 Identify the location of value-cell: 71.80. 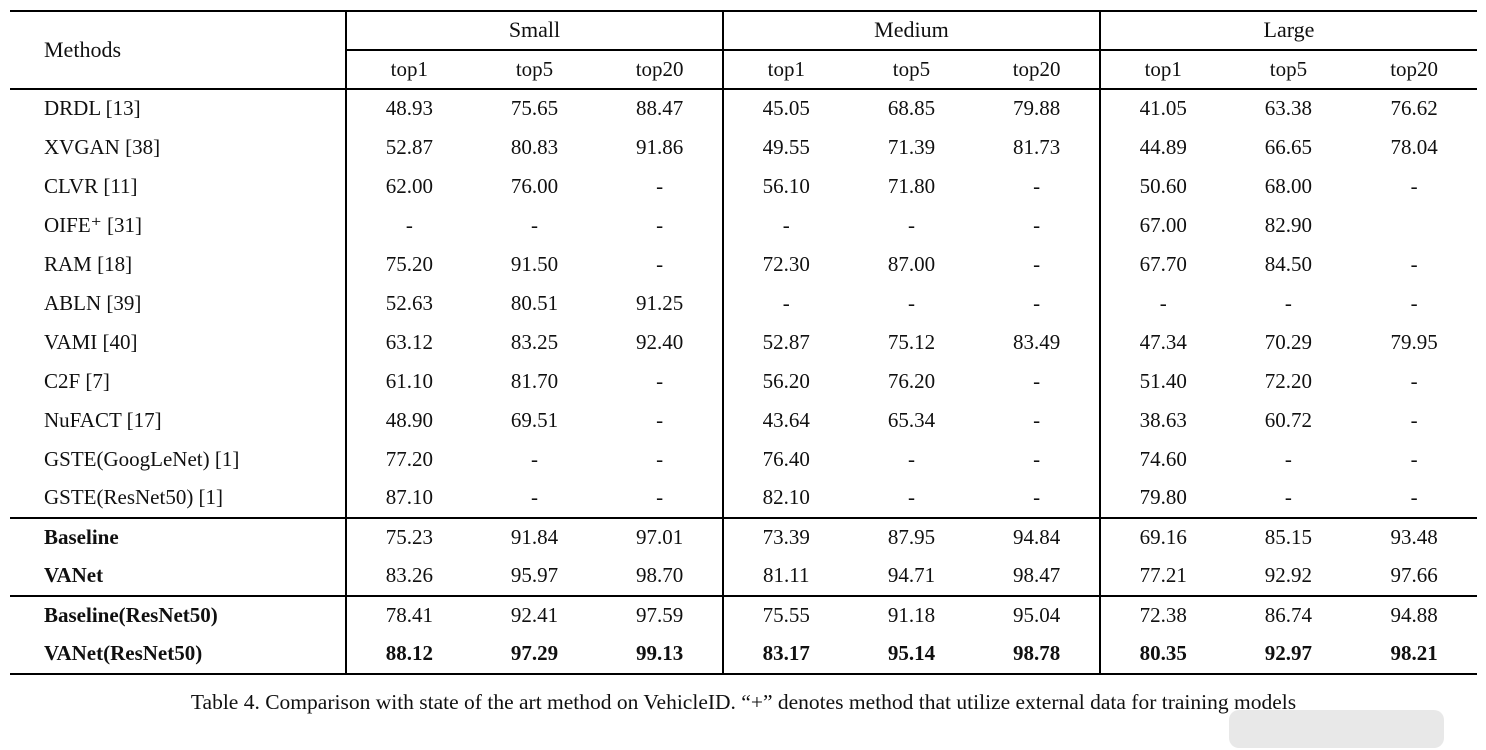
(911, 185).